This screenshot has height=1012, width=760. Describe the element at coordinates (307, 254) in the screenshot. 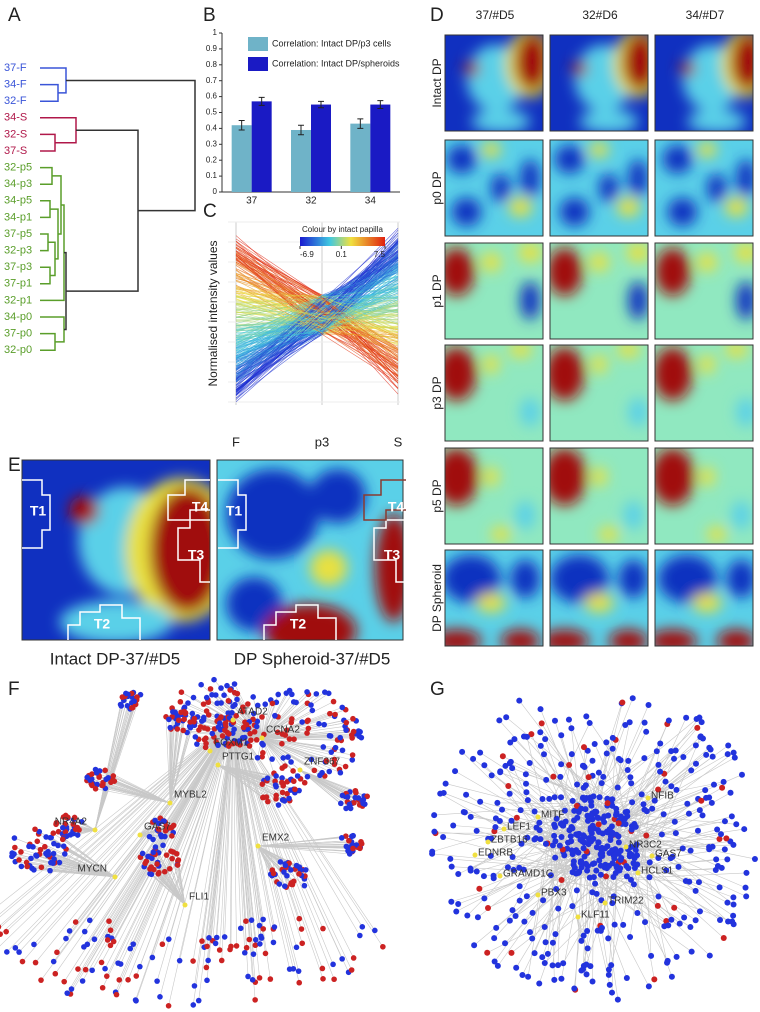

I see `colorbar-tick-label: -6.9` at that location.